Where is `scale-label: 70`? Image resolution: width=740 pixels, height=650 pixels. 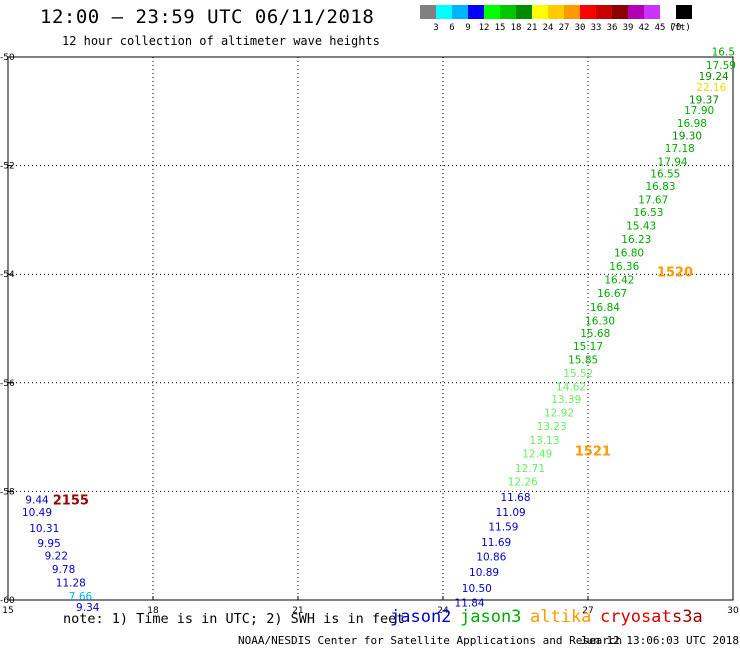 scale-label: 70 is located at coordinates (676, 28).